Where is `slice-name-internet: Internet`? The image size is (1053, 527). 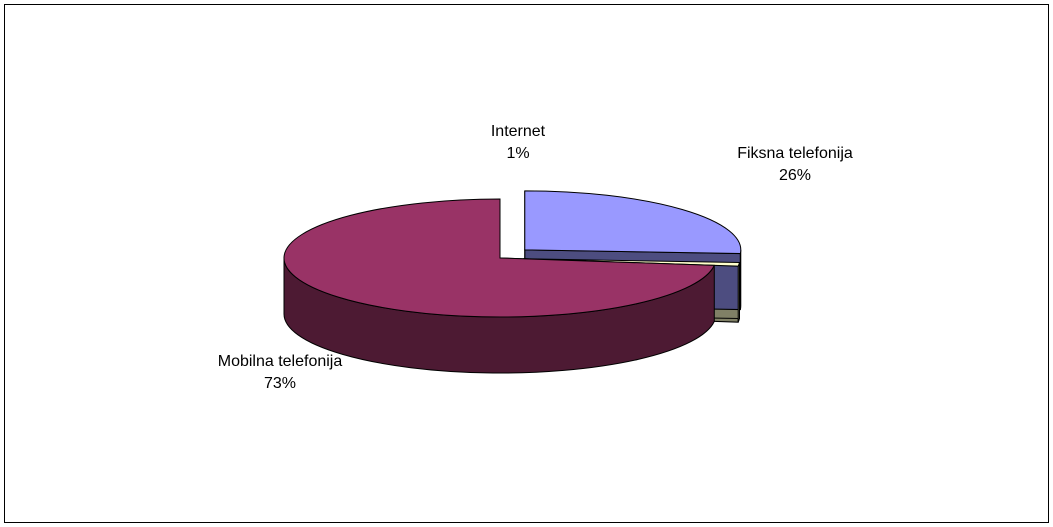
slice-name-internet: Internet is located at coordinates (518, 131).